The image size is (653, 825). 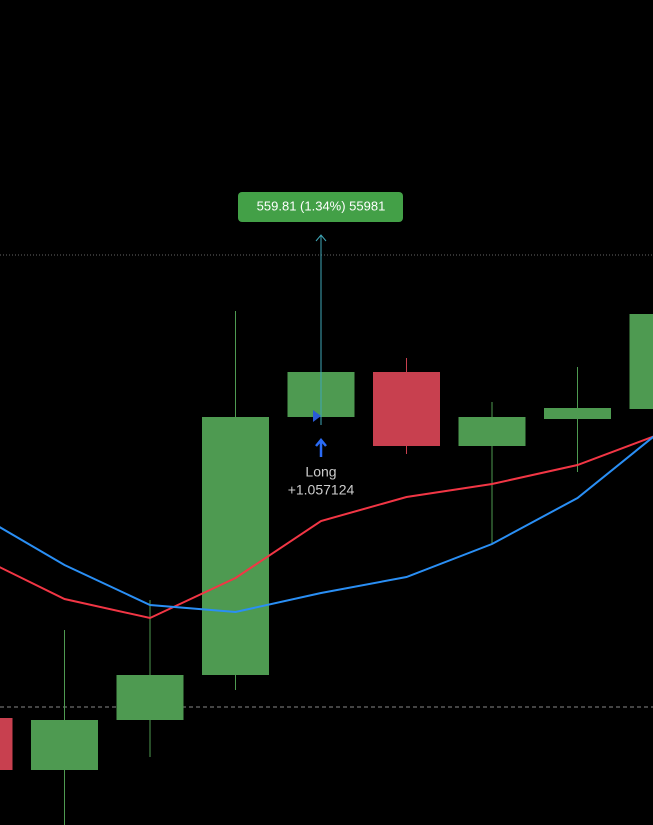 What do you see at coordinates (321, 447) in the screenshot?
I see `signal-arrow` at bounding box center [321, 447].